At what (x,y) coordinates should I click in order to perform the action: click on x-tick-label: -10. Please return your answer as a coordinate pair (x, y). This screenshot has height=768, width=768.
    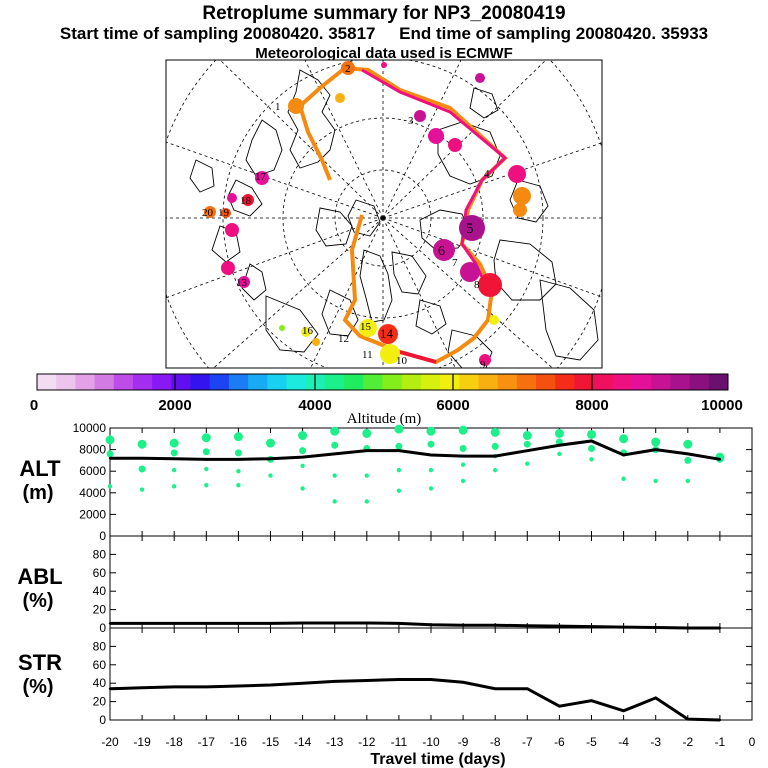
    Looking at the image, I should click on (431, 742).